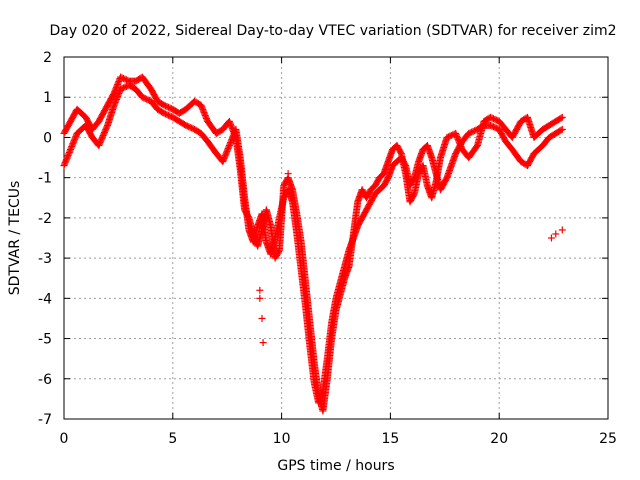  I want to click on y-tick-label: -1, so click(45, 179).